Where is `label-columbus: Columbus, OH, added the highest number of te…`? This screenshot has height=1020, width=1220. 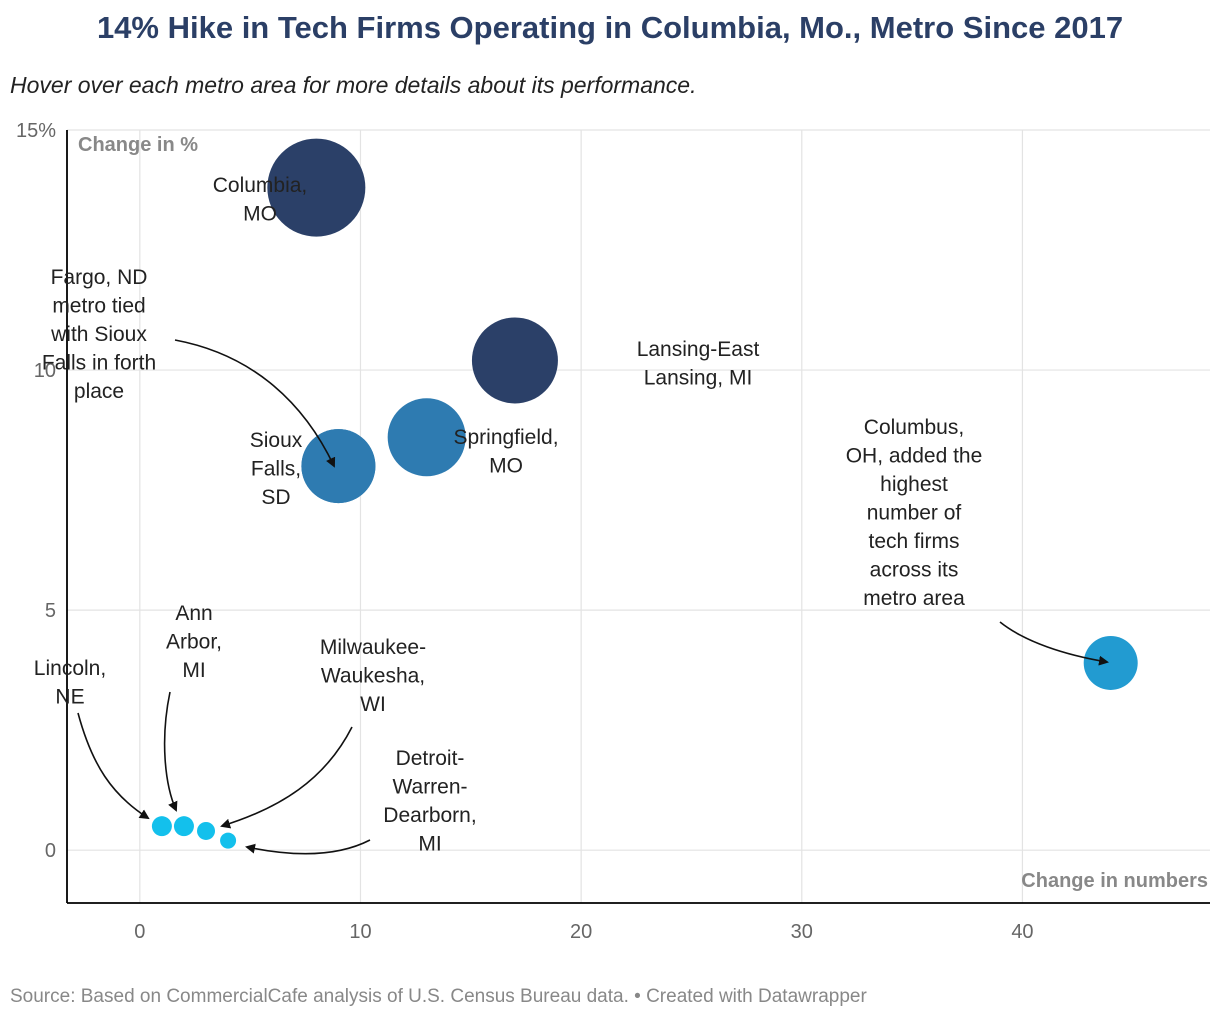 label-columbus: Columbus, OH, added the highest number of te… is located at coordinates (914, 513).